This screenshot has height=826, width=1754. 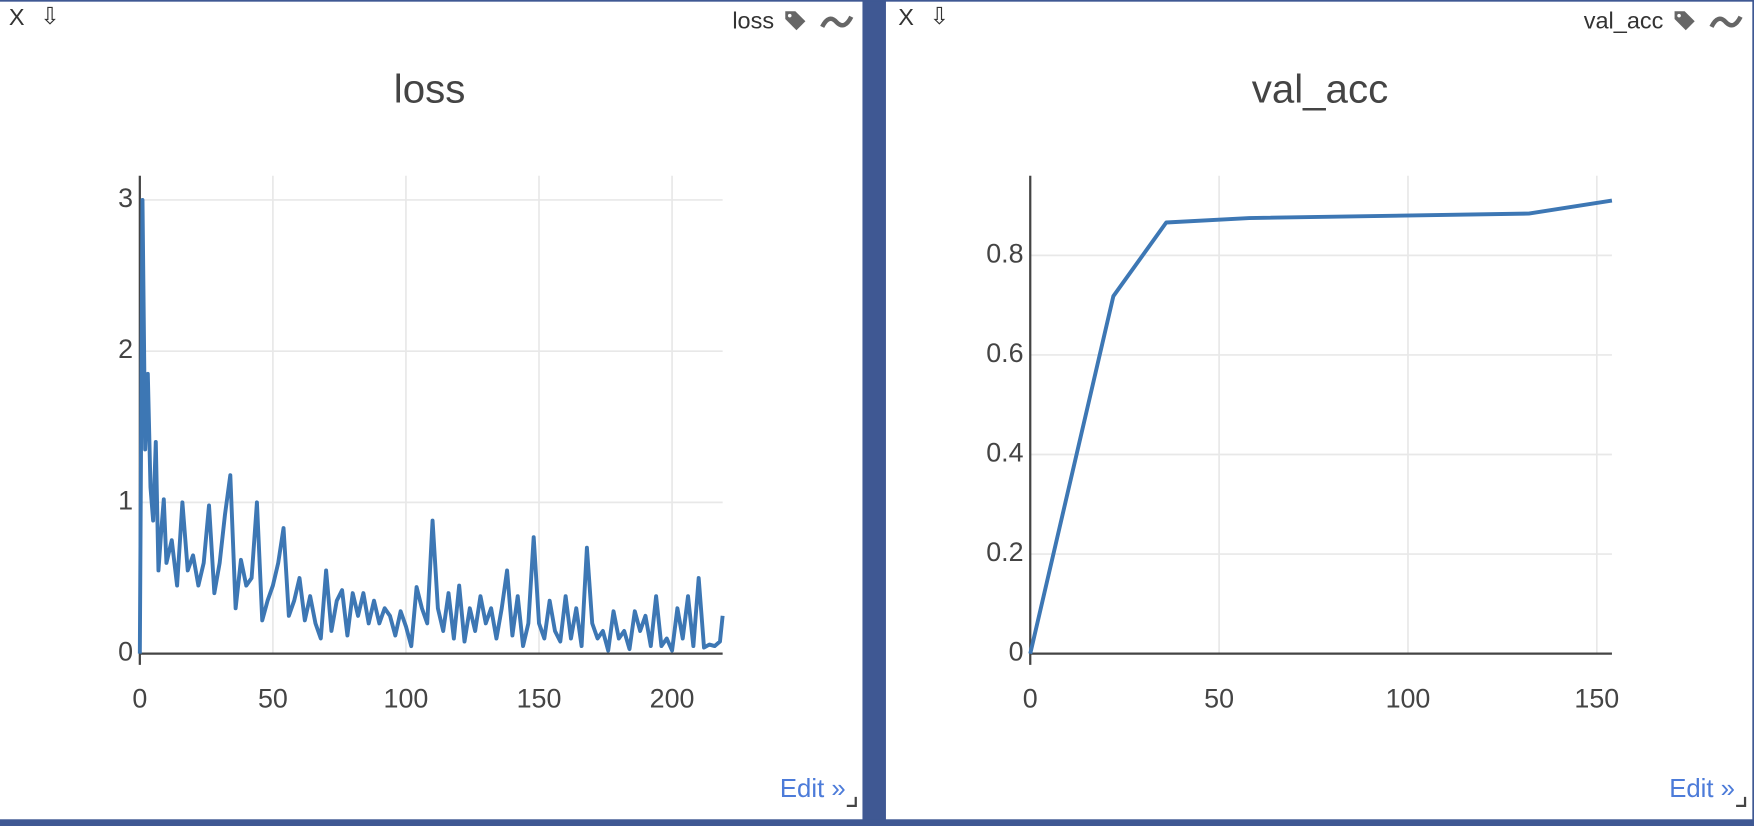 I want to click on y-tick-label: 0.8, so click(x=1004, y=253).